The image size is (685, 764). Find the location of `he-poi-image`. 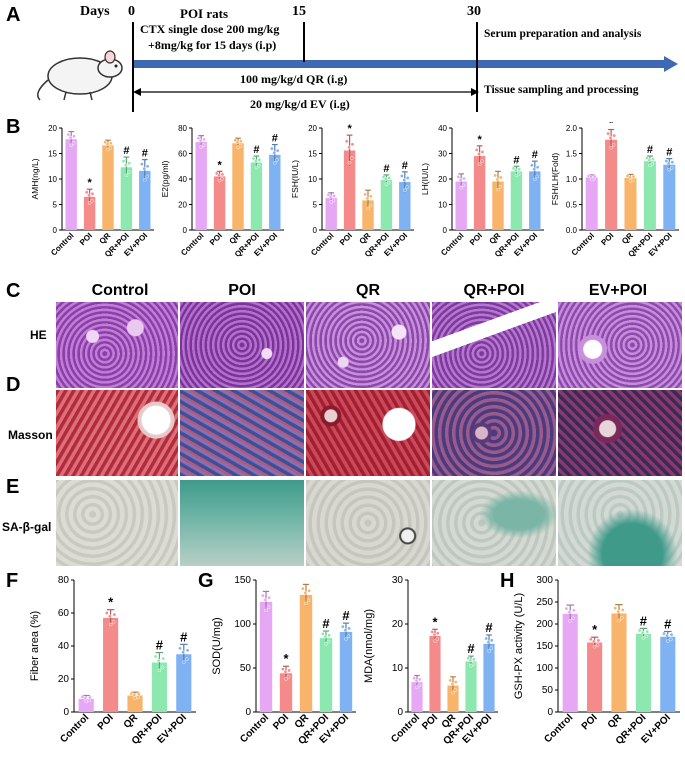

he-poi-image is located at coordinates (242, 345).